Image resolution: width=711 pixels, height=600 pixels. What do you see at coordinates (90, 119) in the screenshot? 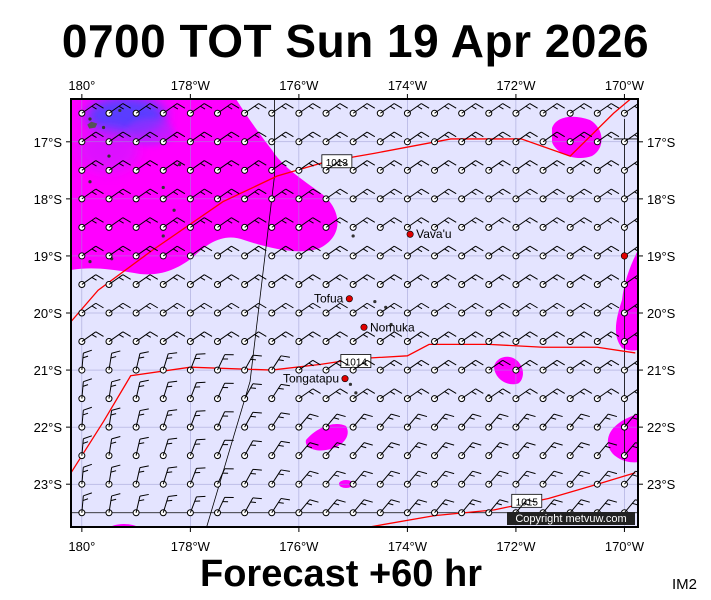
I see `island-speck` at bounding box center [90, 119].